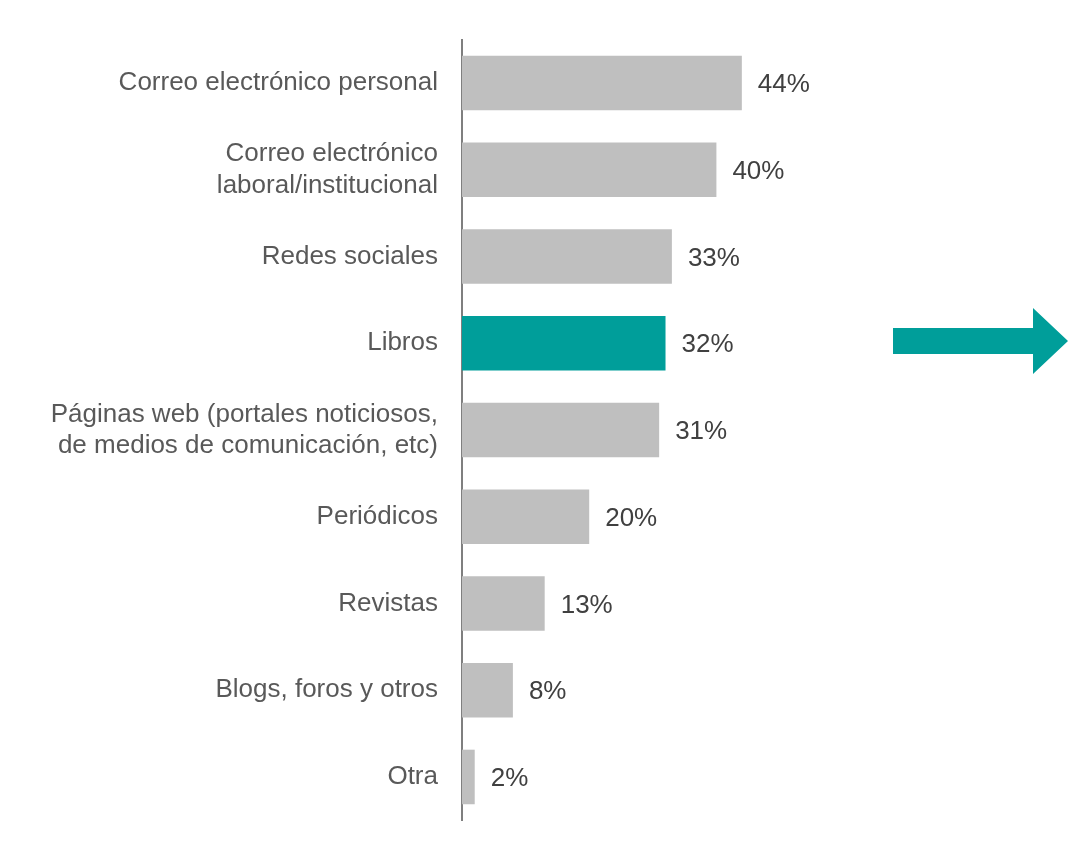 This screenshot has height=860, width=1068. What do you see at coordinates (713, 256) in the screenshot?
I see `data-label: 33%` at bounding box center [713, 256].